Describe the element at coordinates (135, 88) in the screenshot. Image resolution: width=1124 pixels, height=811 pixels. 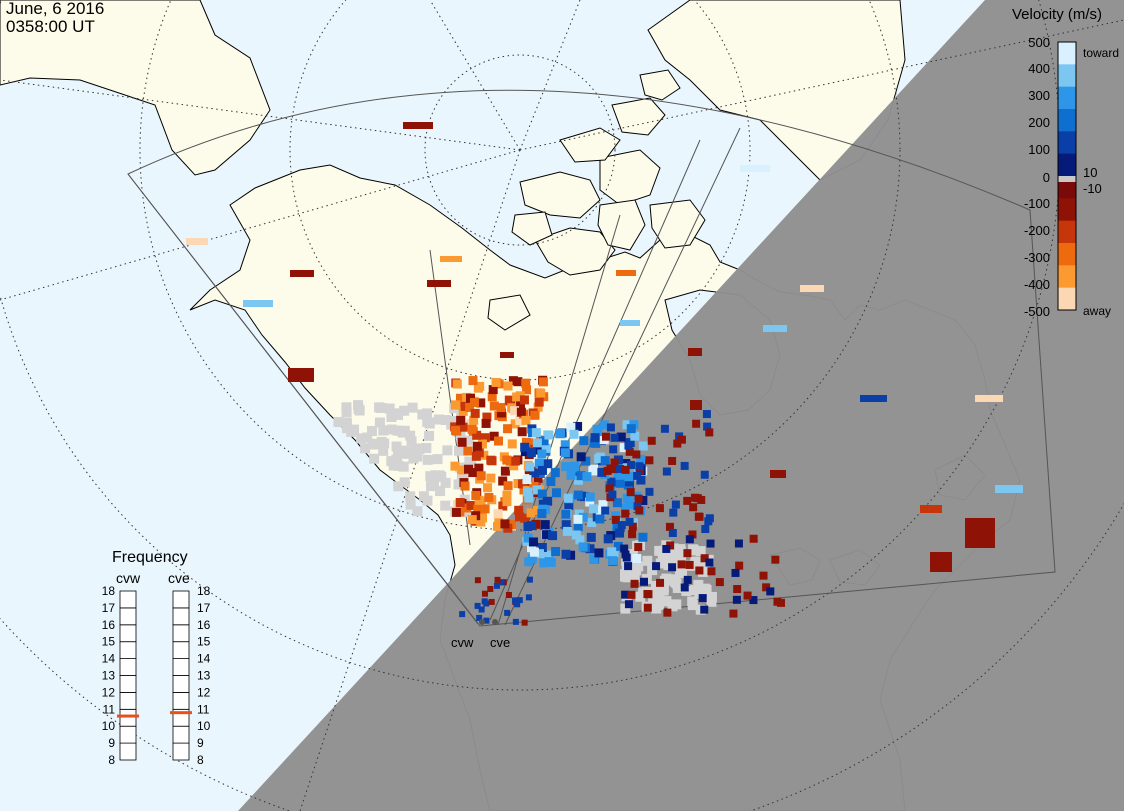
I see `siberia` at that location.